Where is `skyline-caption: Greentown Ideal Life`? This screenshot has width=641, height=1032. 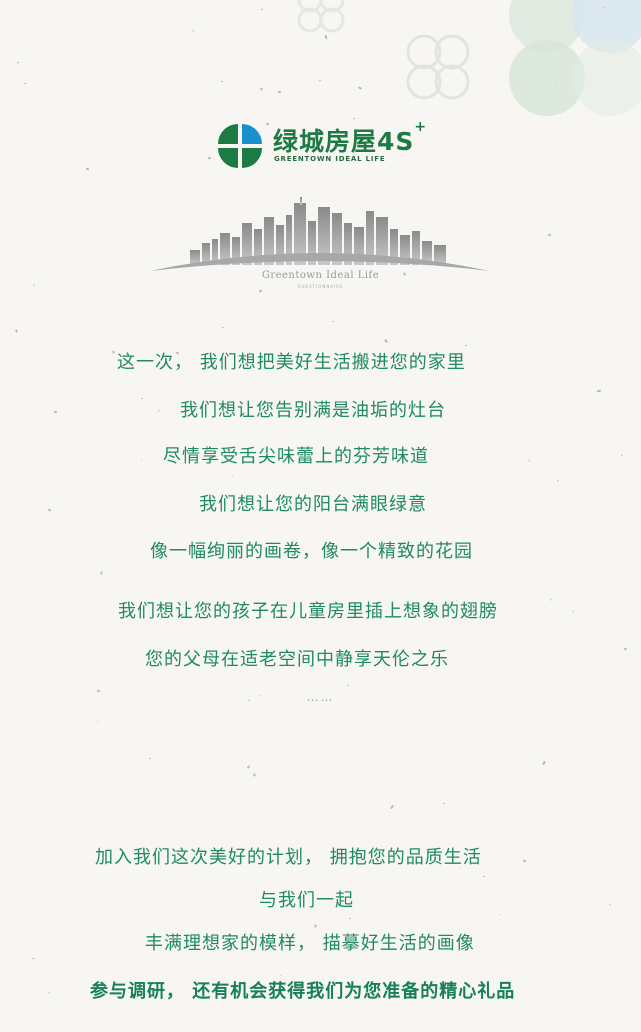 skyline-caption: Greentown Ideal Life is located at coordinates (320, 275).